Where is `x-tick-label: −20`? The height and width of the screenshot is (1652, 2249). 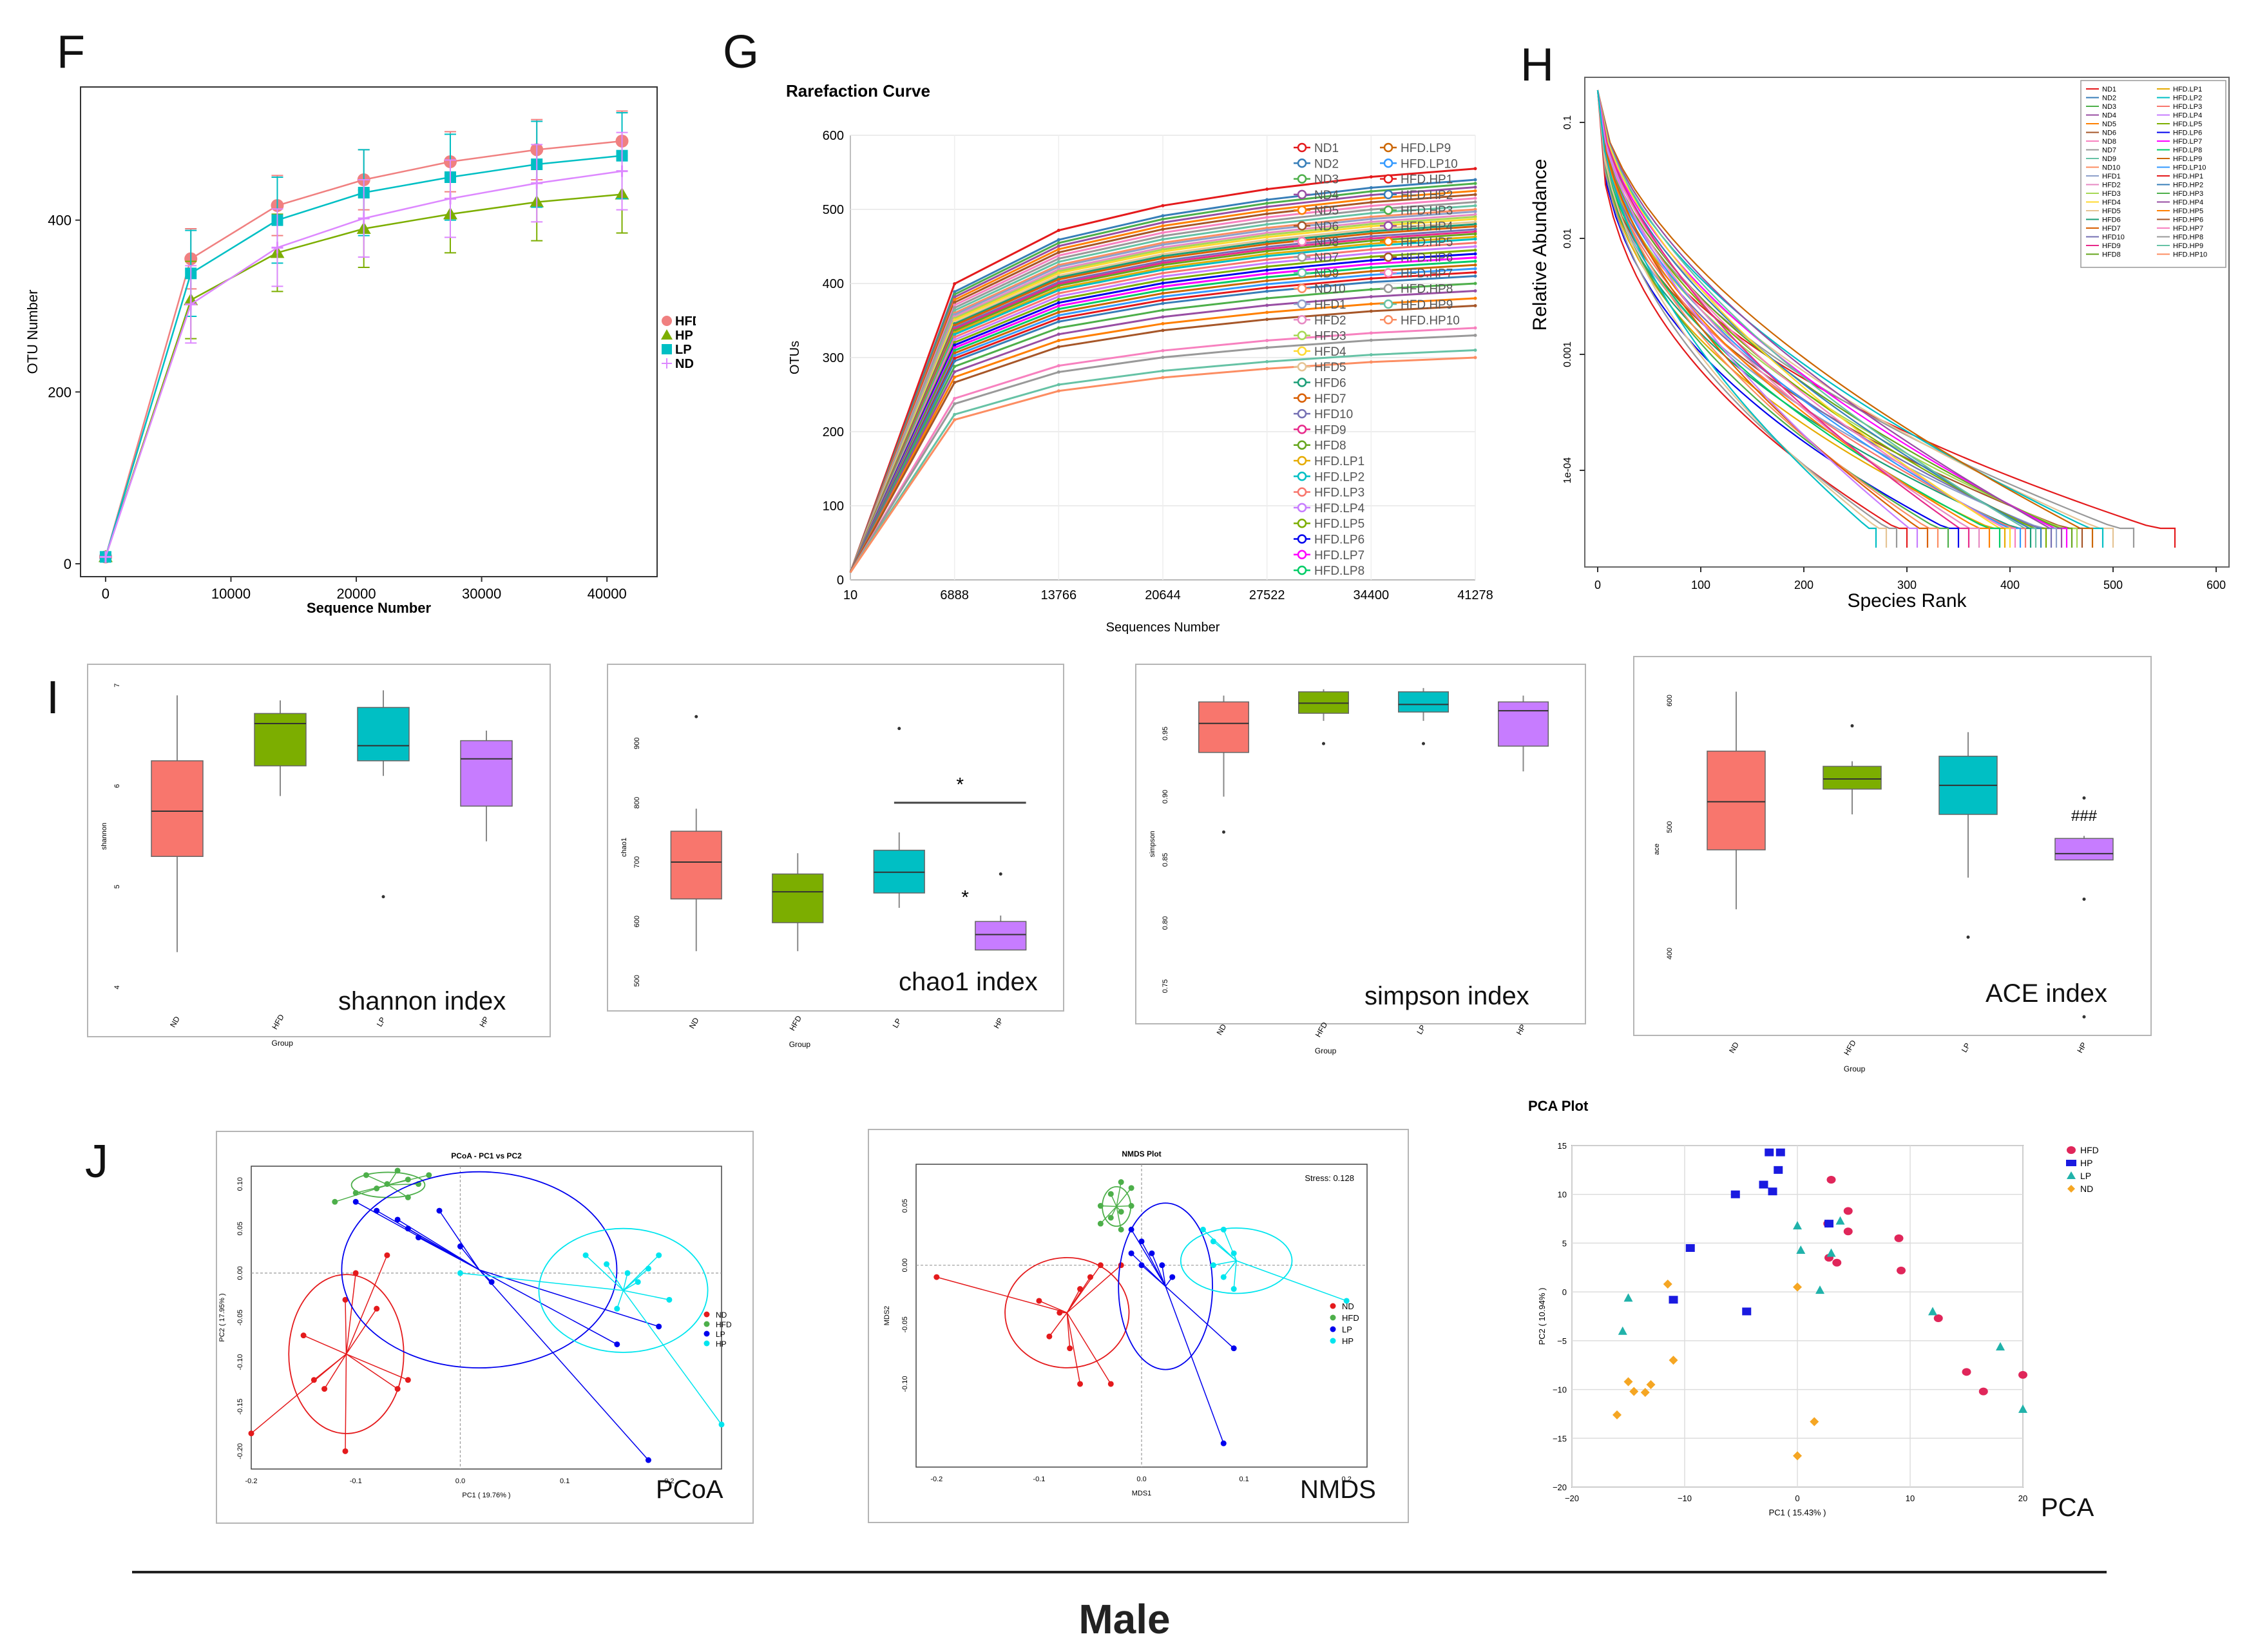
x-tick-label: −20 is located at coordinates (1572, 1498).